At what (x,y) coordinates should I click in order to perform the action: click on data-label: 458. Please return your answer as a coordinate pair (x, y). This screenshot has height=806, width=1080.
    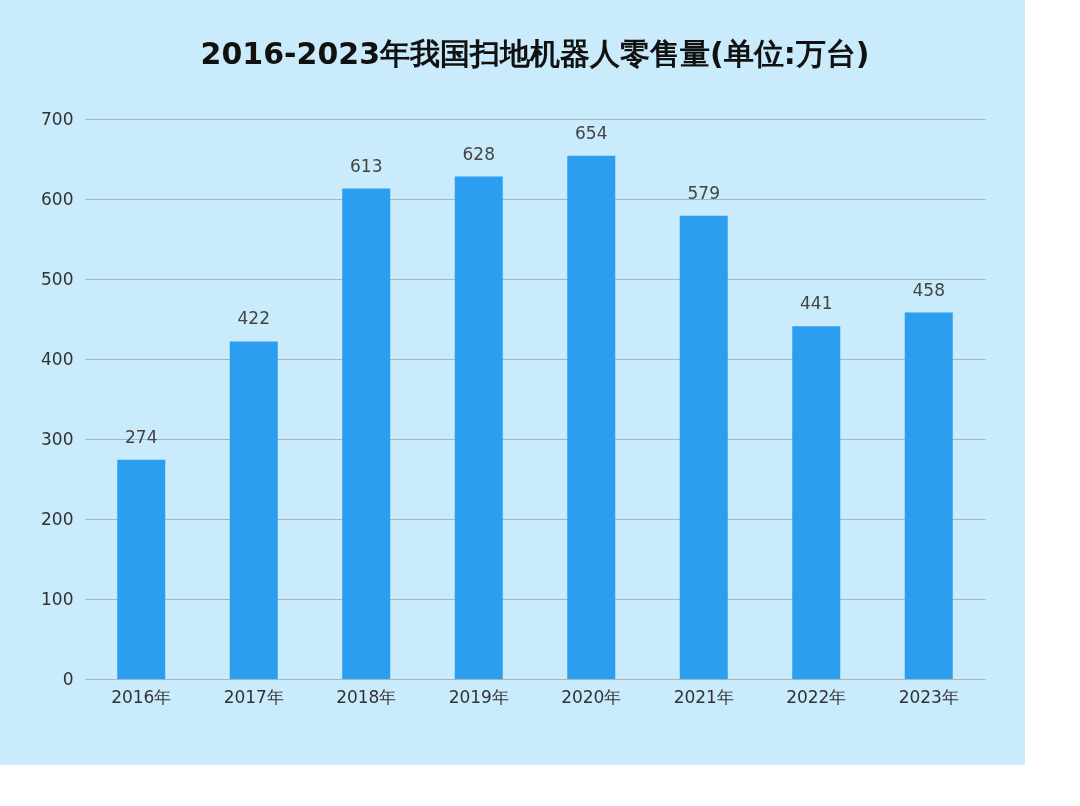
    Looking at the image, I should click on (928, 289).